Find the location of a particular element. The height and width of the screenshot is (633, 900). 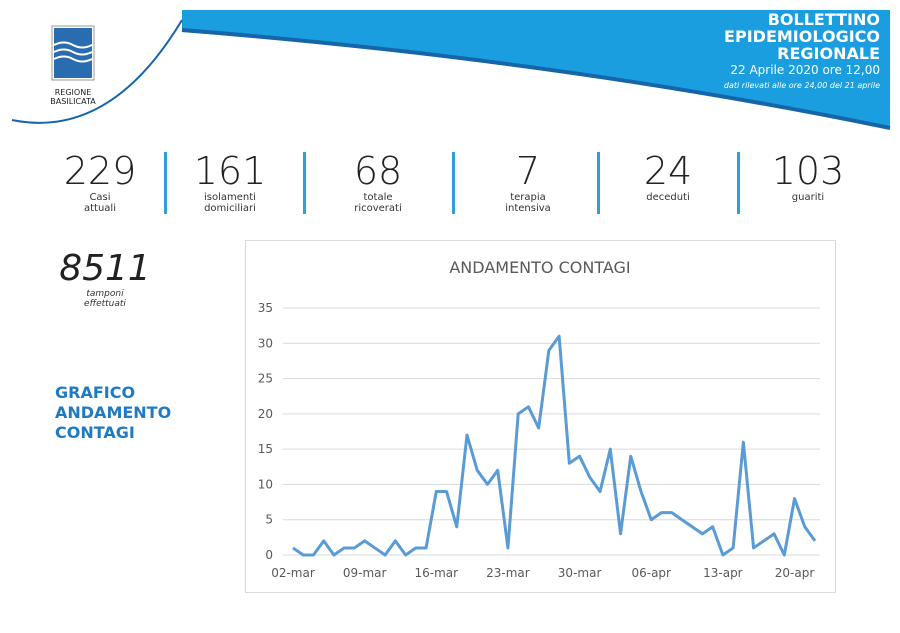

tamponi-label: tamponi effettuati is located at coordinates (105, 299).